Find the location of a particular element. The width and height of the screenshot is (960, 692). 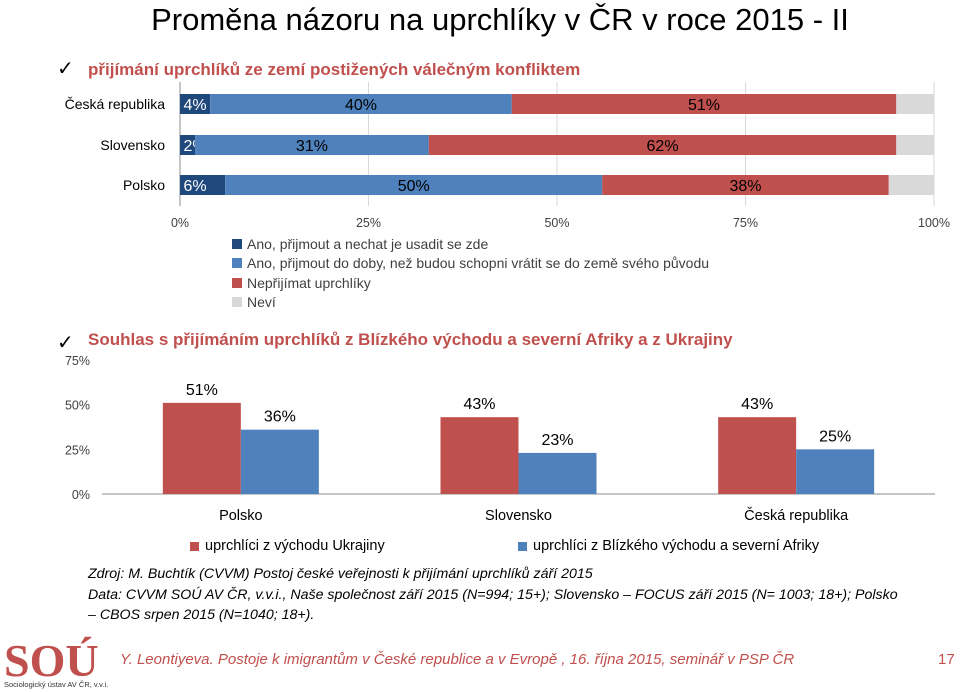

data-label: 23% is located at coordinates (557, 440).